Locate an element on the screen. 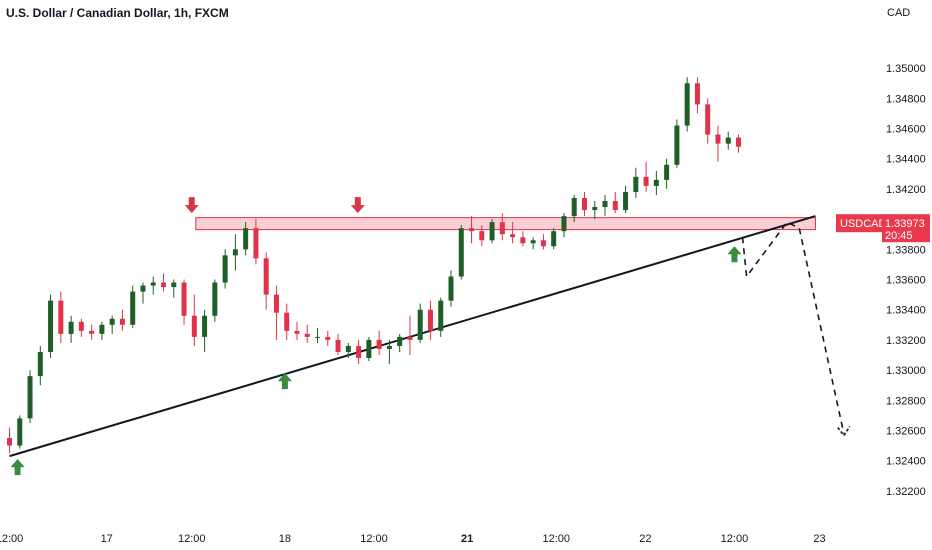 The width and height of the screenshot is (932, 550). x-tick-label: 21 is located at coordinates (467, 539).